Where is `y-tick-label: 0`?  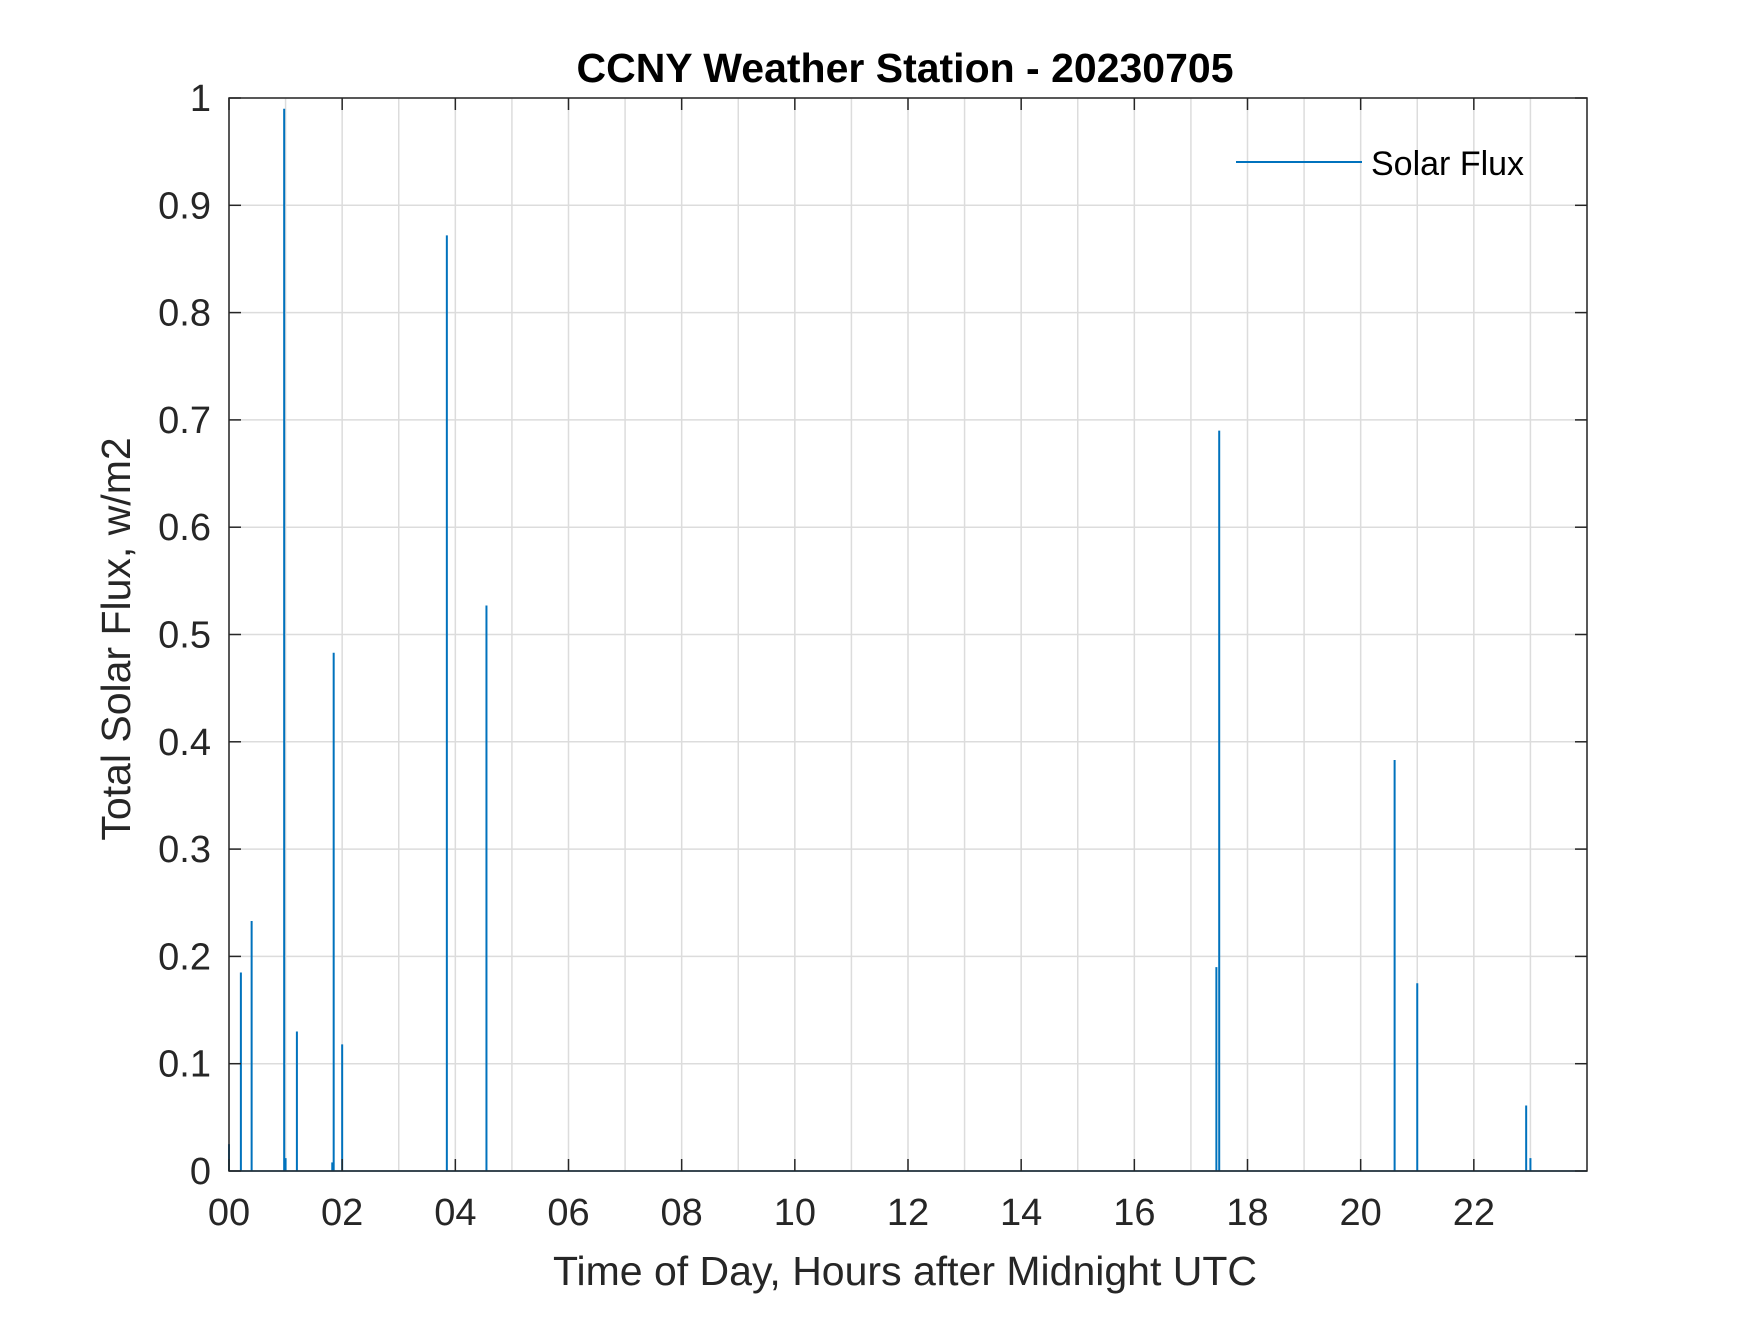 y-tick-label: 0 is located at coordinates (200, 1172).